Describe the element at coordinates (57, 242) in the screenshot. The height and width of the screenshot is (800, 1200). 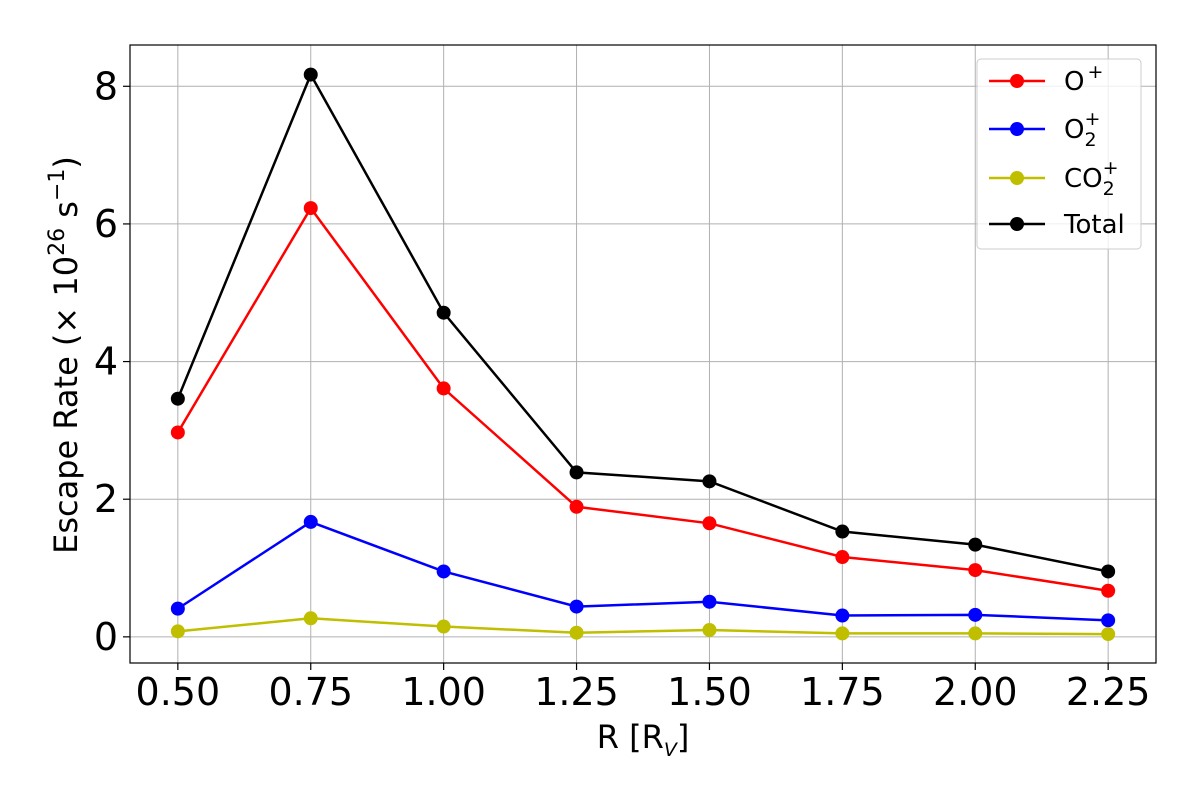
I see `y-axis-label-exponent: 26` at that location.